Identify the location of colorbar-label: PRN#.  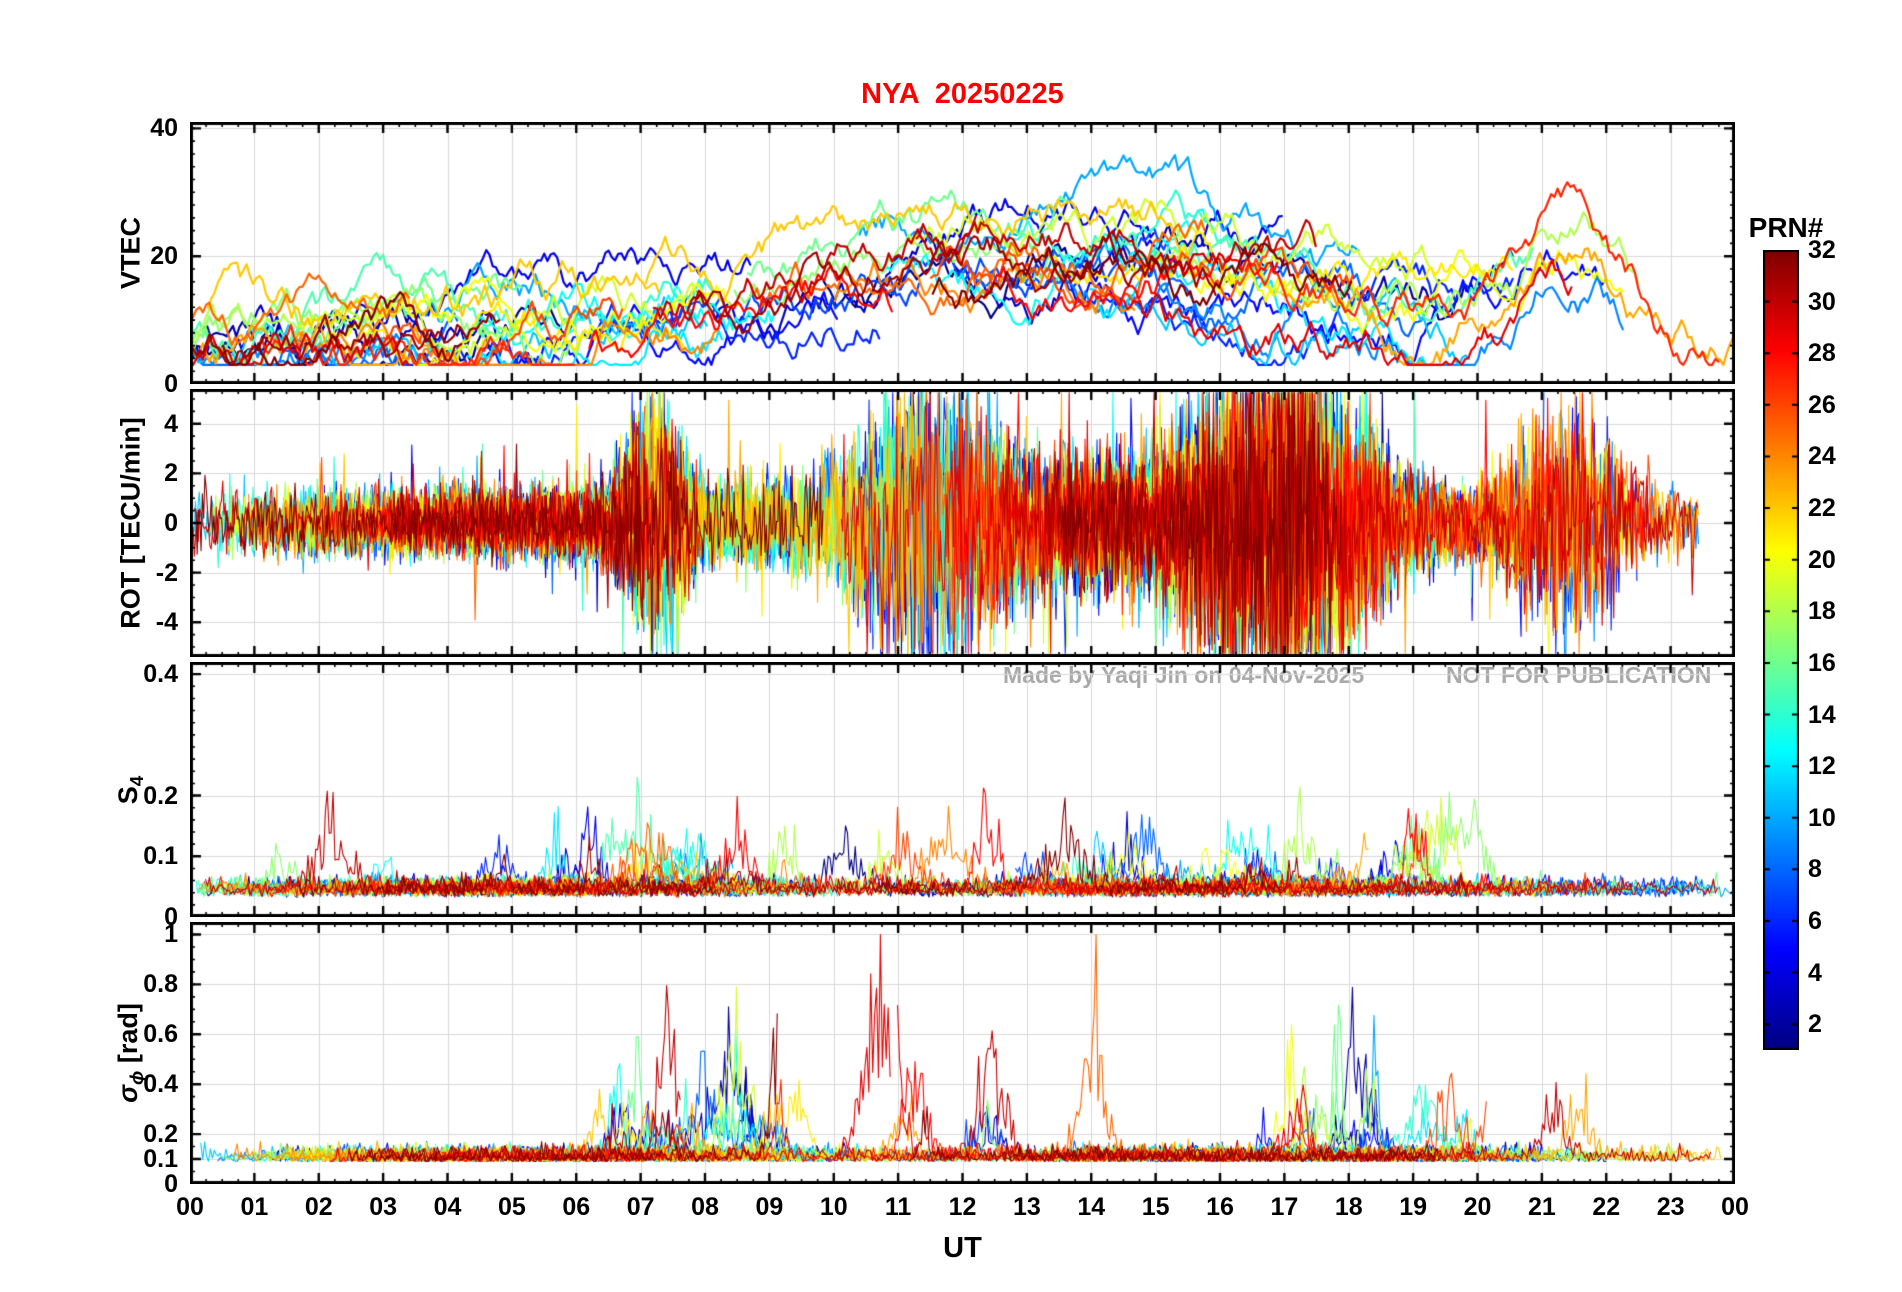
(1786, 227).